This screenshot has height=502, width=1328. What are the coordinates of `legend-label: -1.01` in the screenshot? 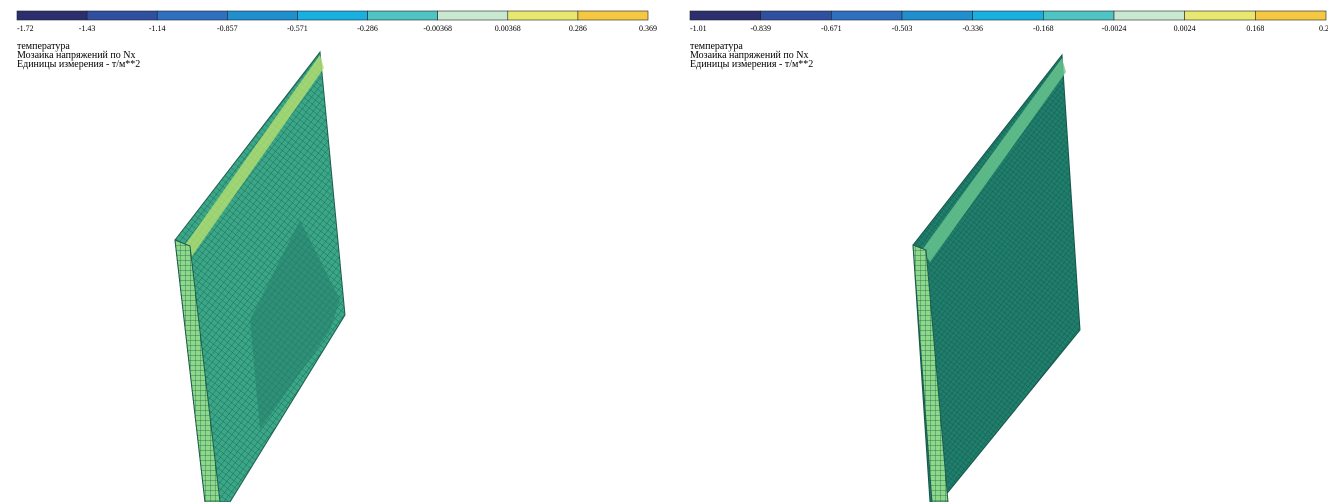 It's located at (698, 28).